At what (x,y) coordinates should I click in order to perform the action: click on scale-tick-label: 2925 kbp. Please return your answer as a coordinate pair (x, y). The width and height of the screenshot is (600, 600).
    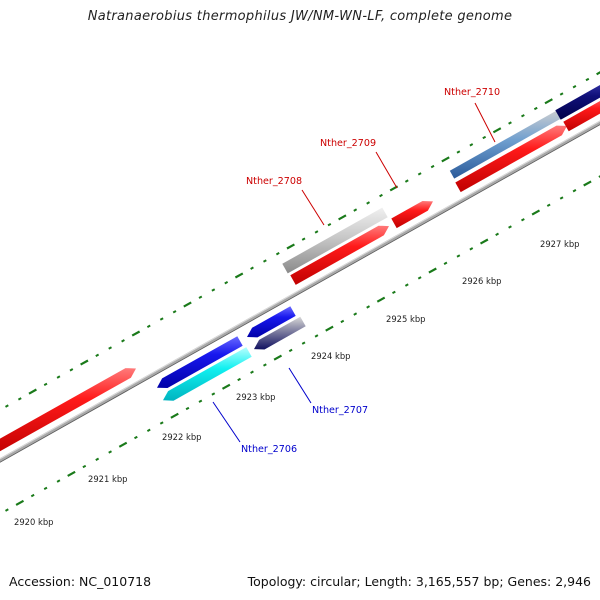
    Looking at the image, I should click on (405, 319).